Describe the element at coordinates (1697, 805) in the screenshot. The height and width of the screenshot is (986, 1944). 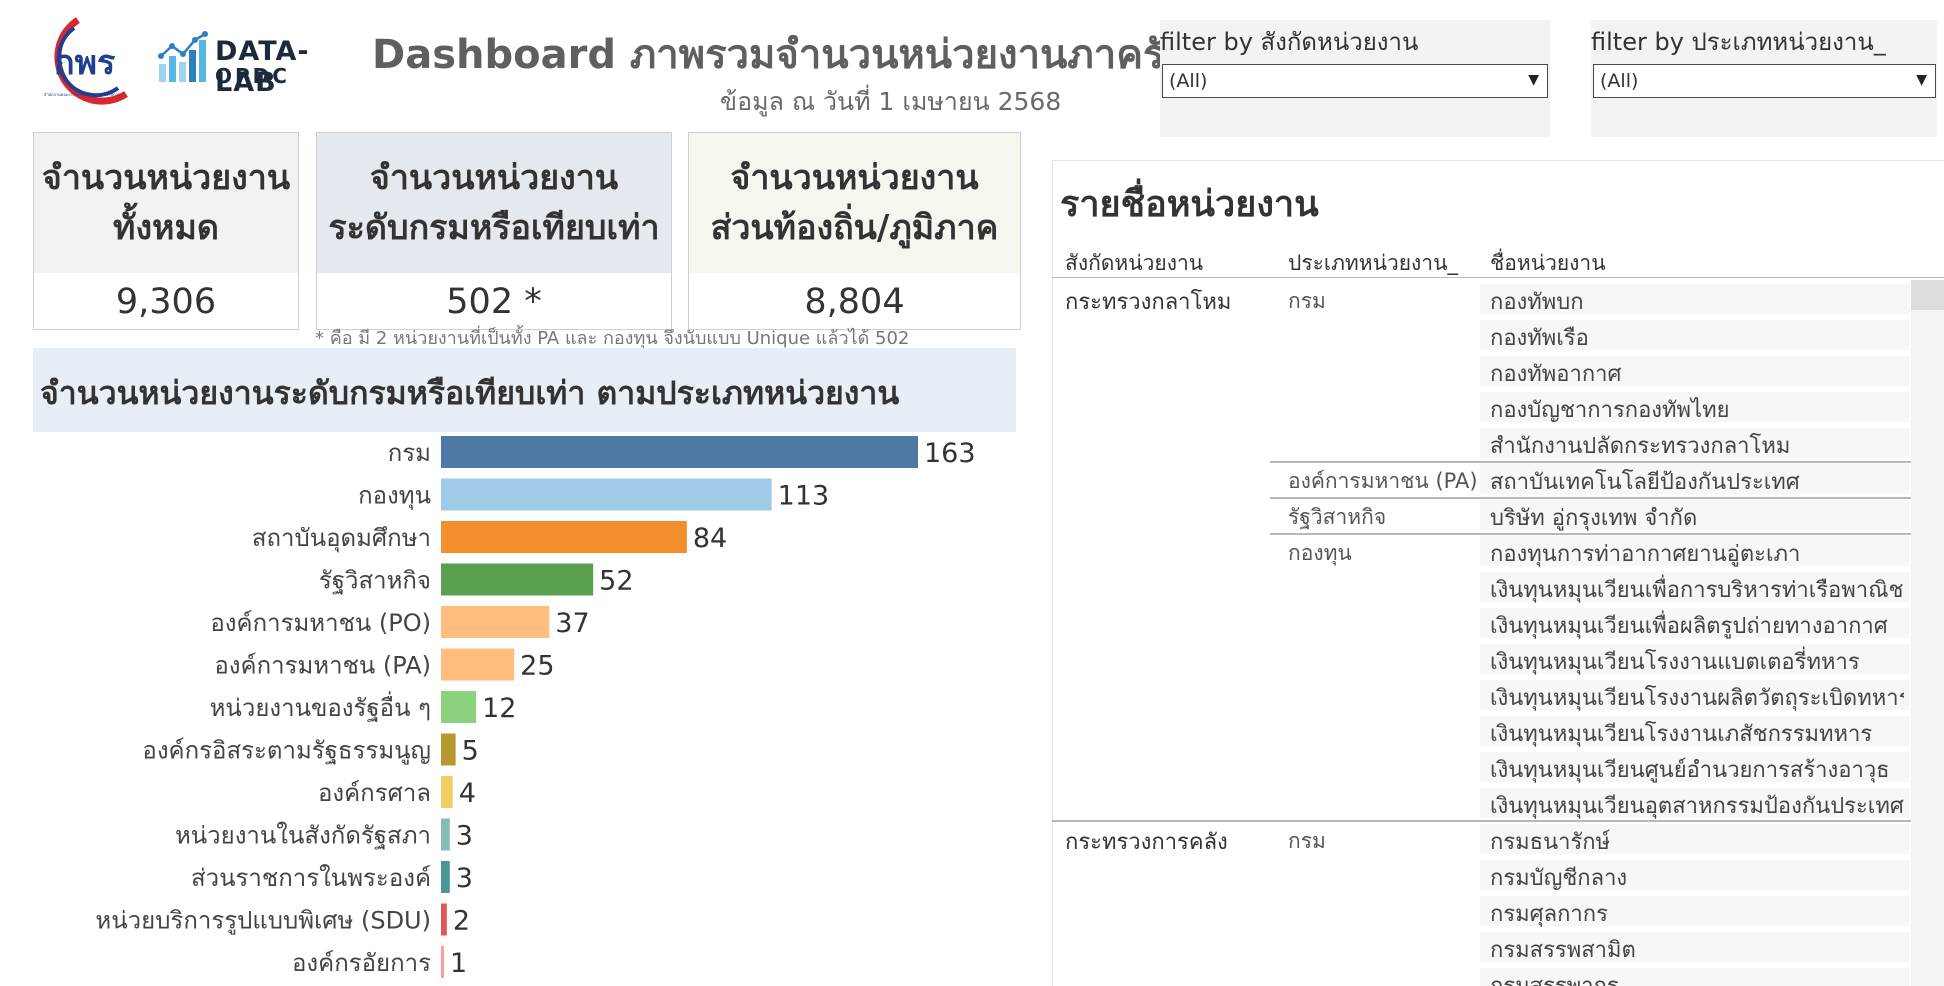
I see `cell-unit-name: เงินทุนหมุนเวียนอุตสาหกรรมป้องกันประเทศ` at that location.